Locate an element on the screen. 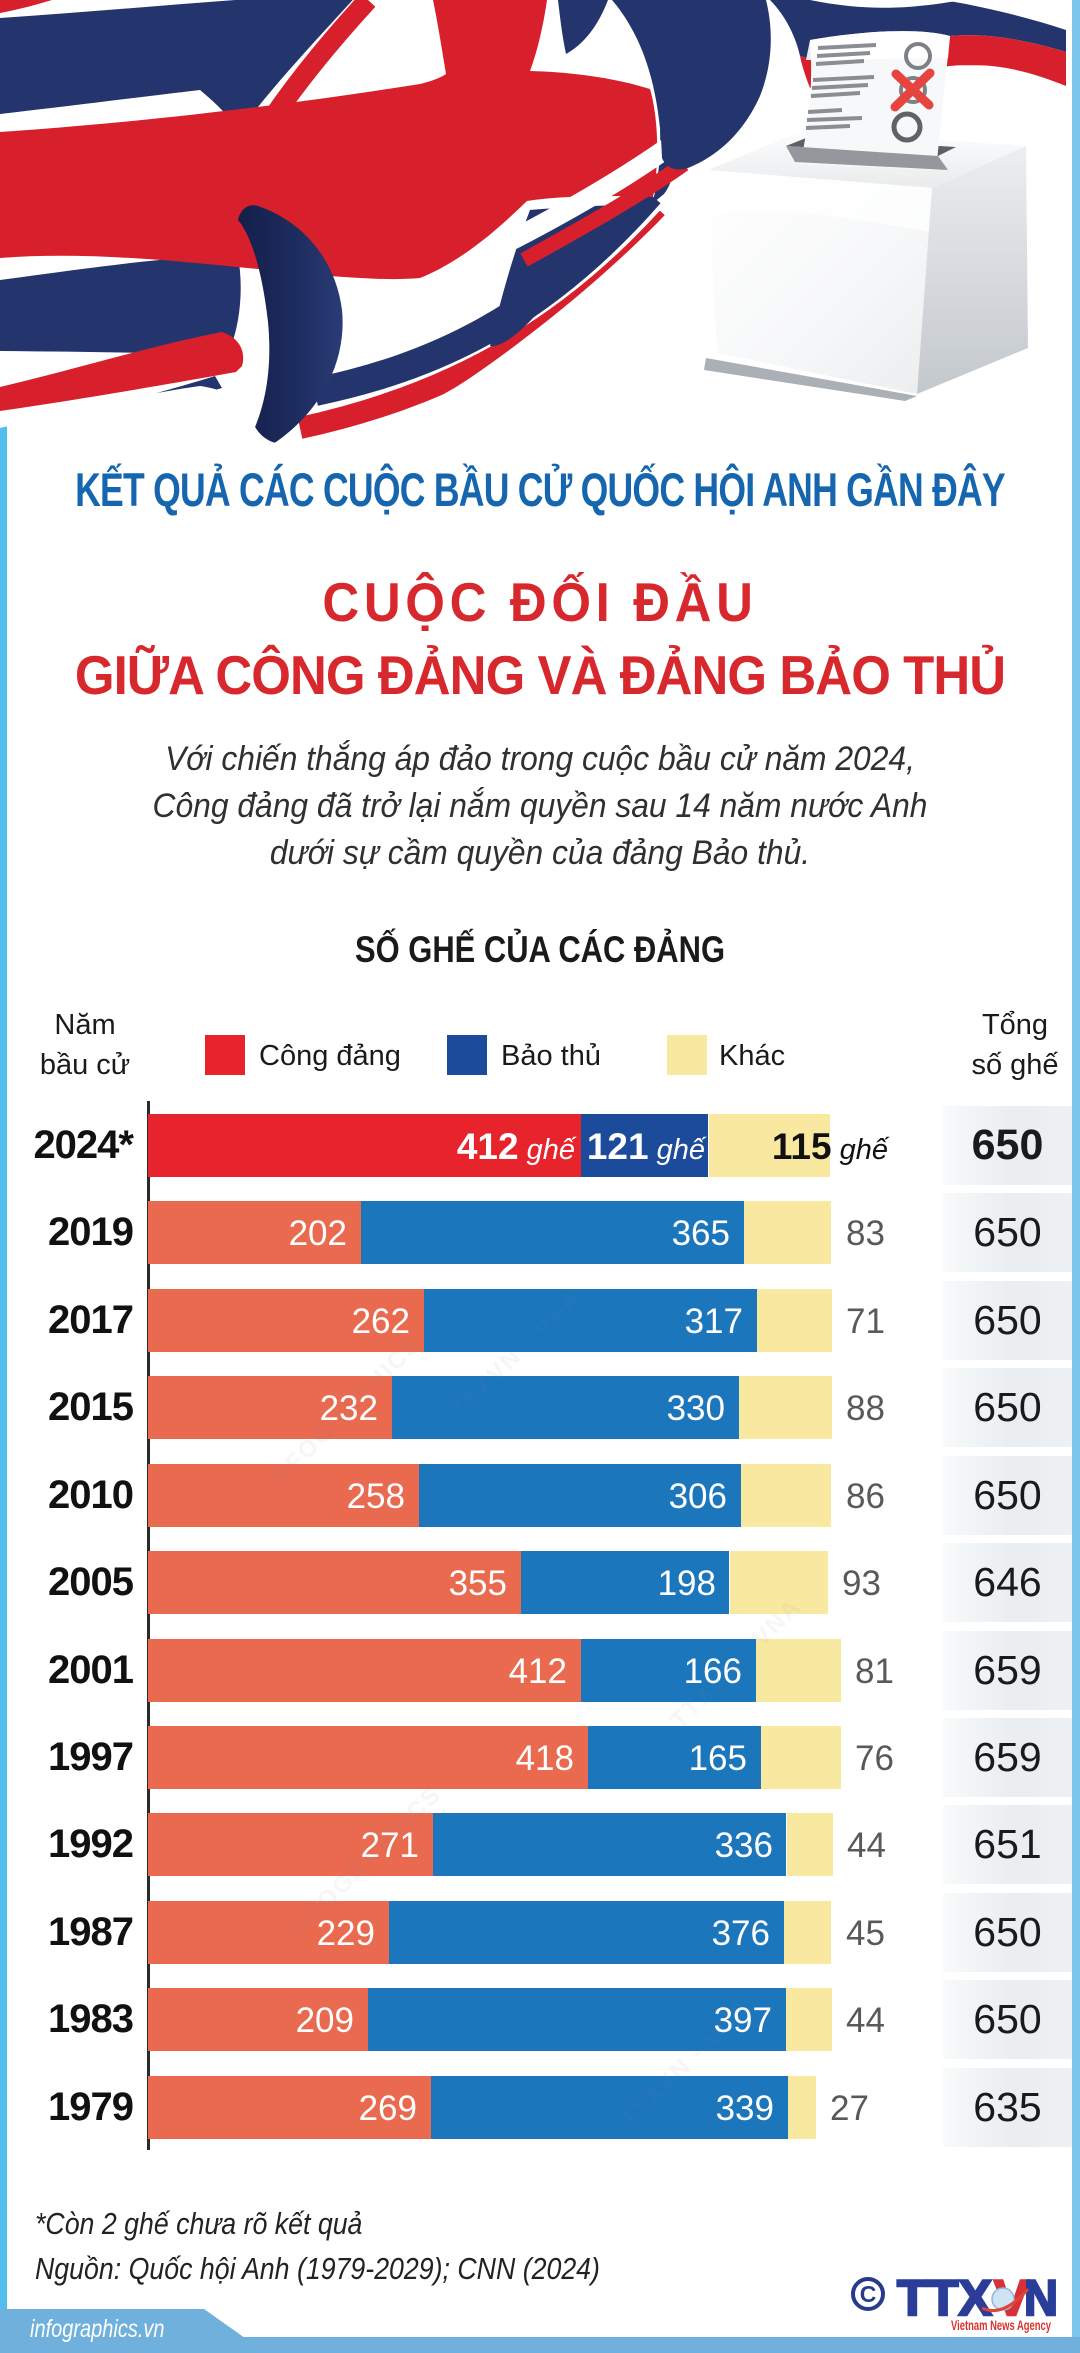  svg-text: TTX is located at coordinates (944, 2298).